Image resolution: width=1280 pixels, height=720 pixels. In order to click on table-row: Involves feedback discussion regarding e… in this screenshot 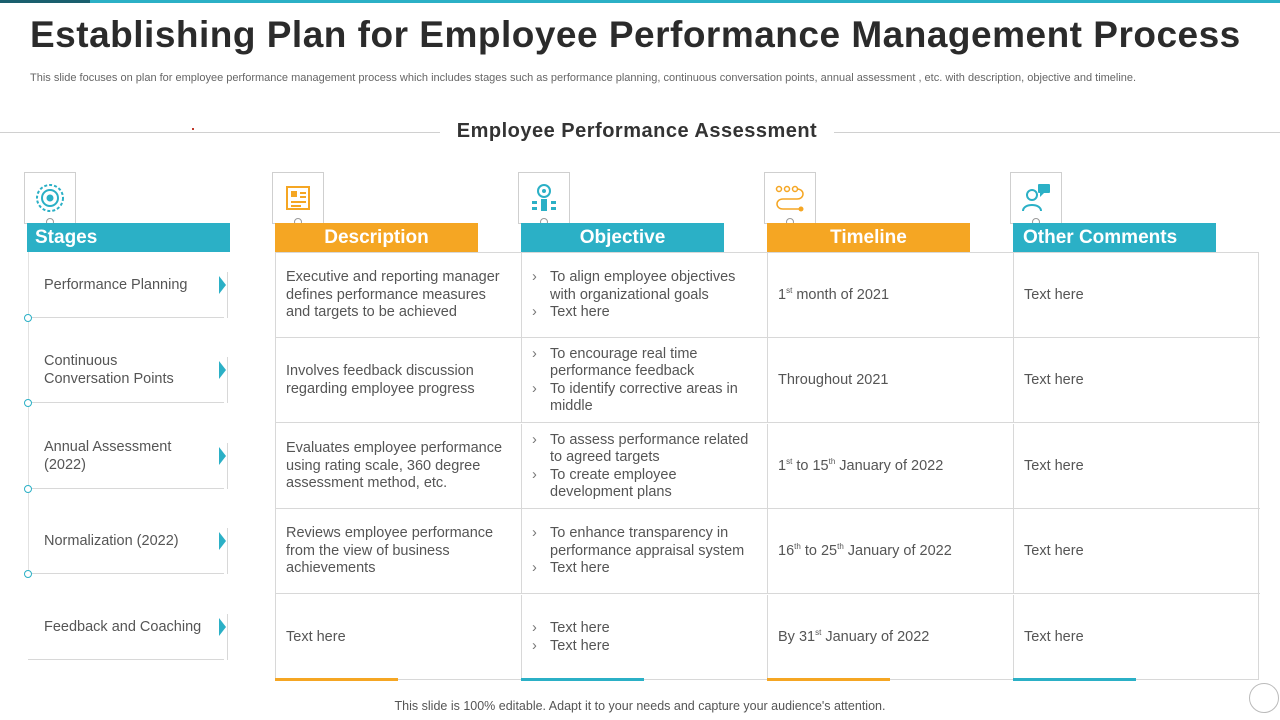, I will do `click(768, 380)`.